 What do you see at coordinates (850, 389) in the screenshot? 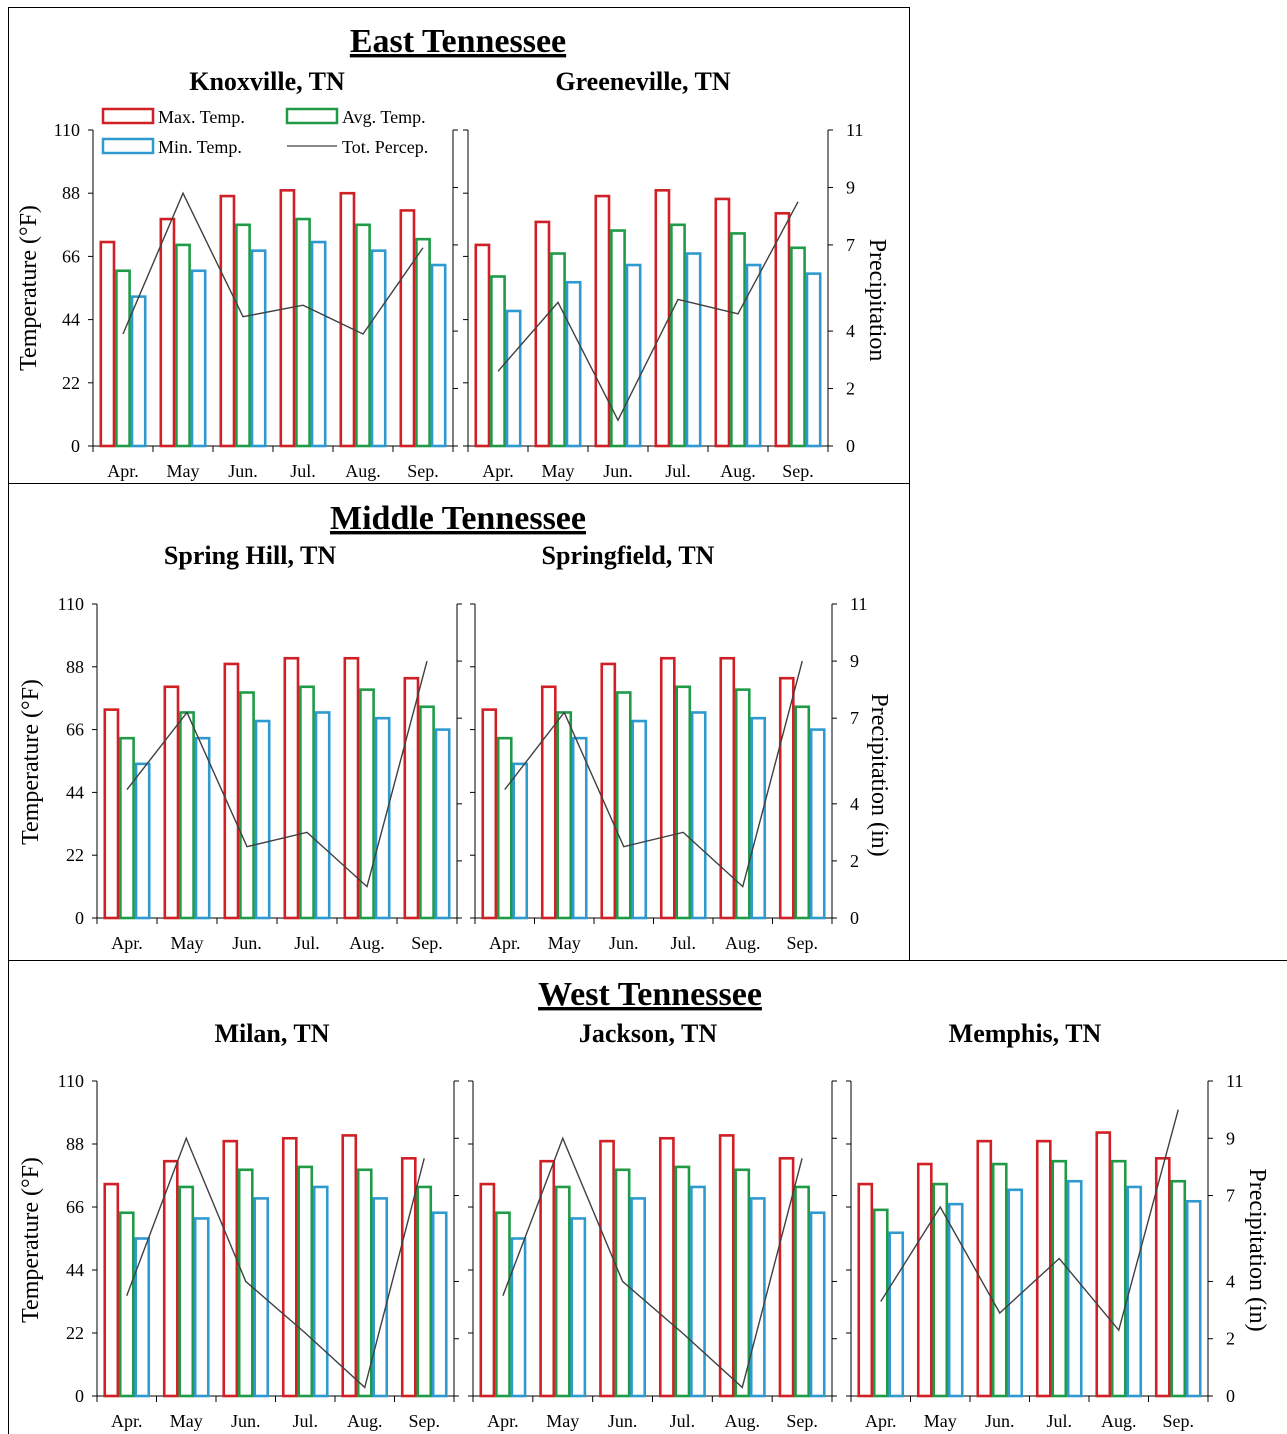
I see `y2-tick-label: 2` at bounding box center [850, 389].